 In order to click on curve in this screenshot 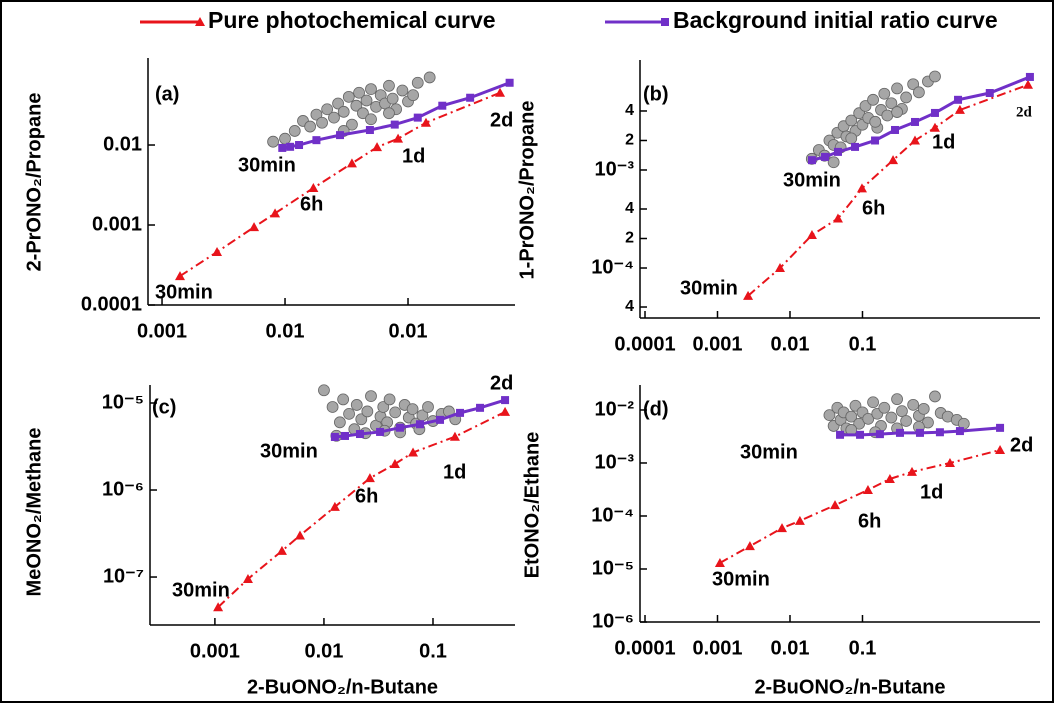, I will do `click(340, 184)`.